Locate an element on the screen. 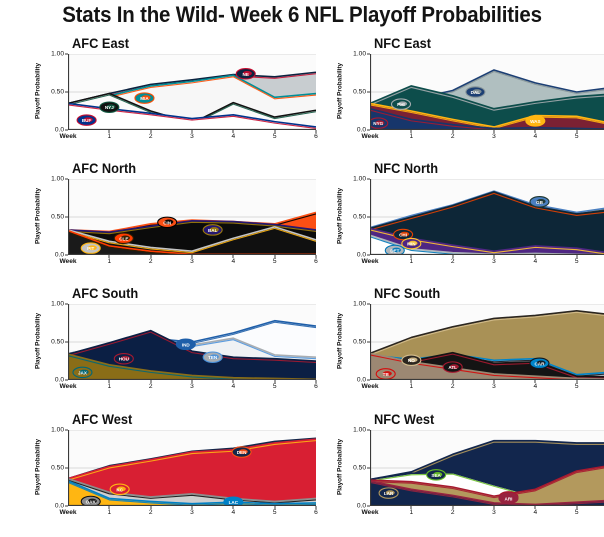 The height and width of the screenshot is (537, 604). team-logo-label: NO is located at coordinates (411, 360).